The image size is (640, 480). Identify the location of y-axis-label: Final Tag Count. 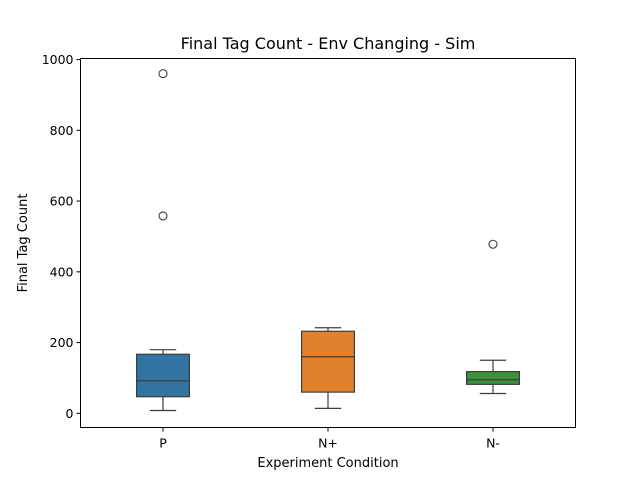
(23, 243).